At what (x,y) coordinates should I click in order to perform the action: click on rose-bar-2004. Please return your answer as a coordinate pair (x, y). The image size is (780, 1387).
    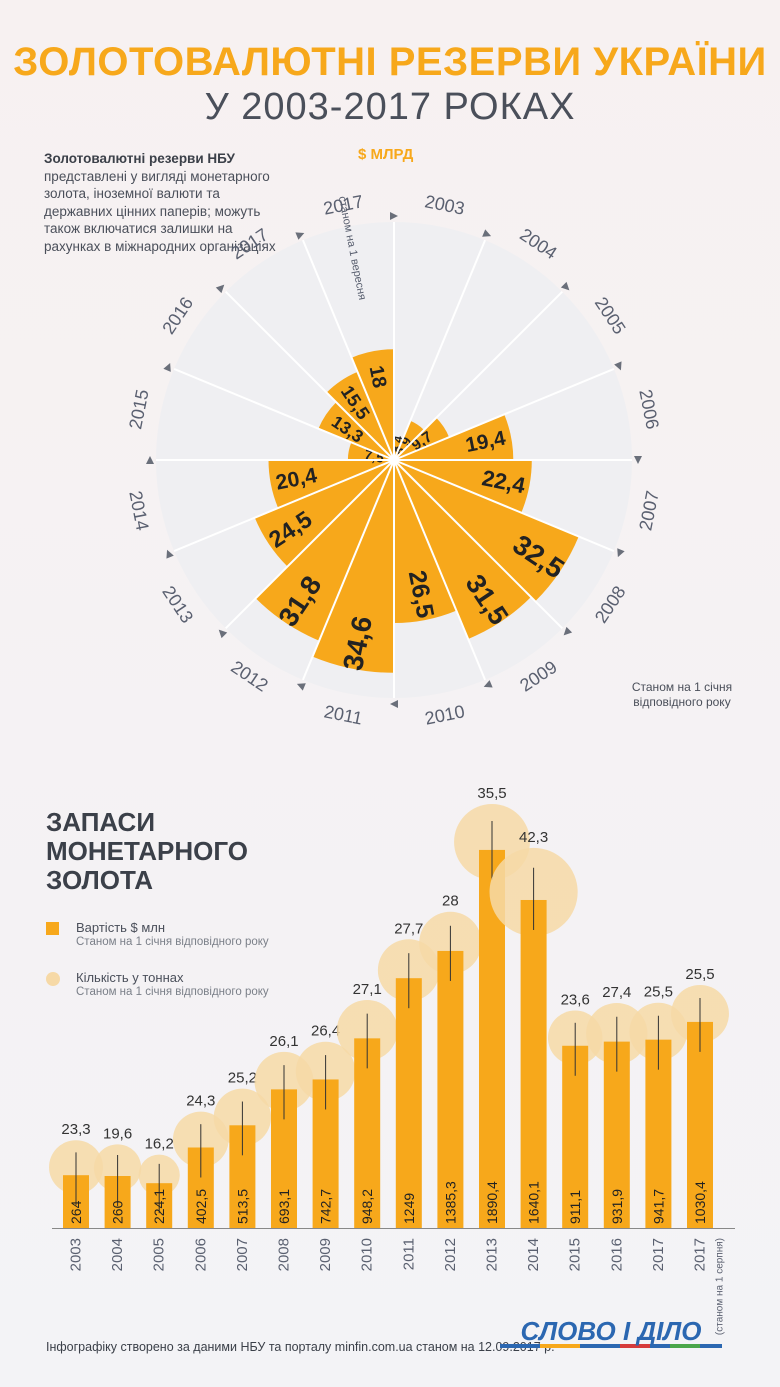
    Looking at the image, I should click on (409, 440).